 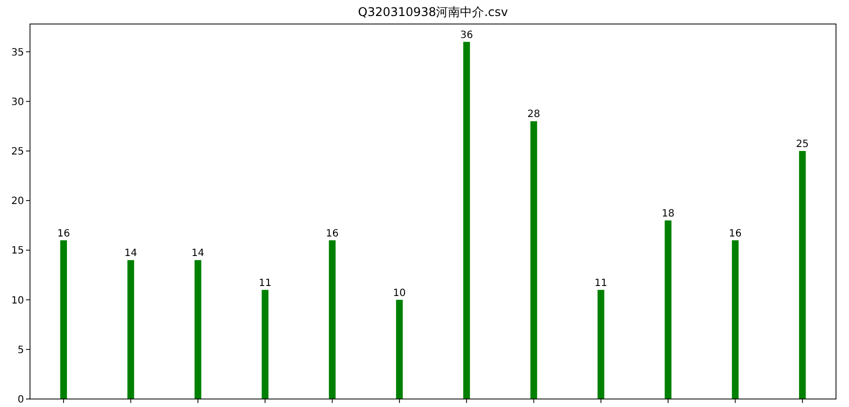 I want to click on data-label: 28, so click(x=533, y=114).